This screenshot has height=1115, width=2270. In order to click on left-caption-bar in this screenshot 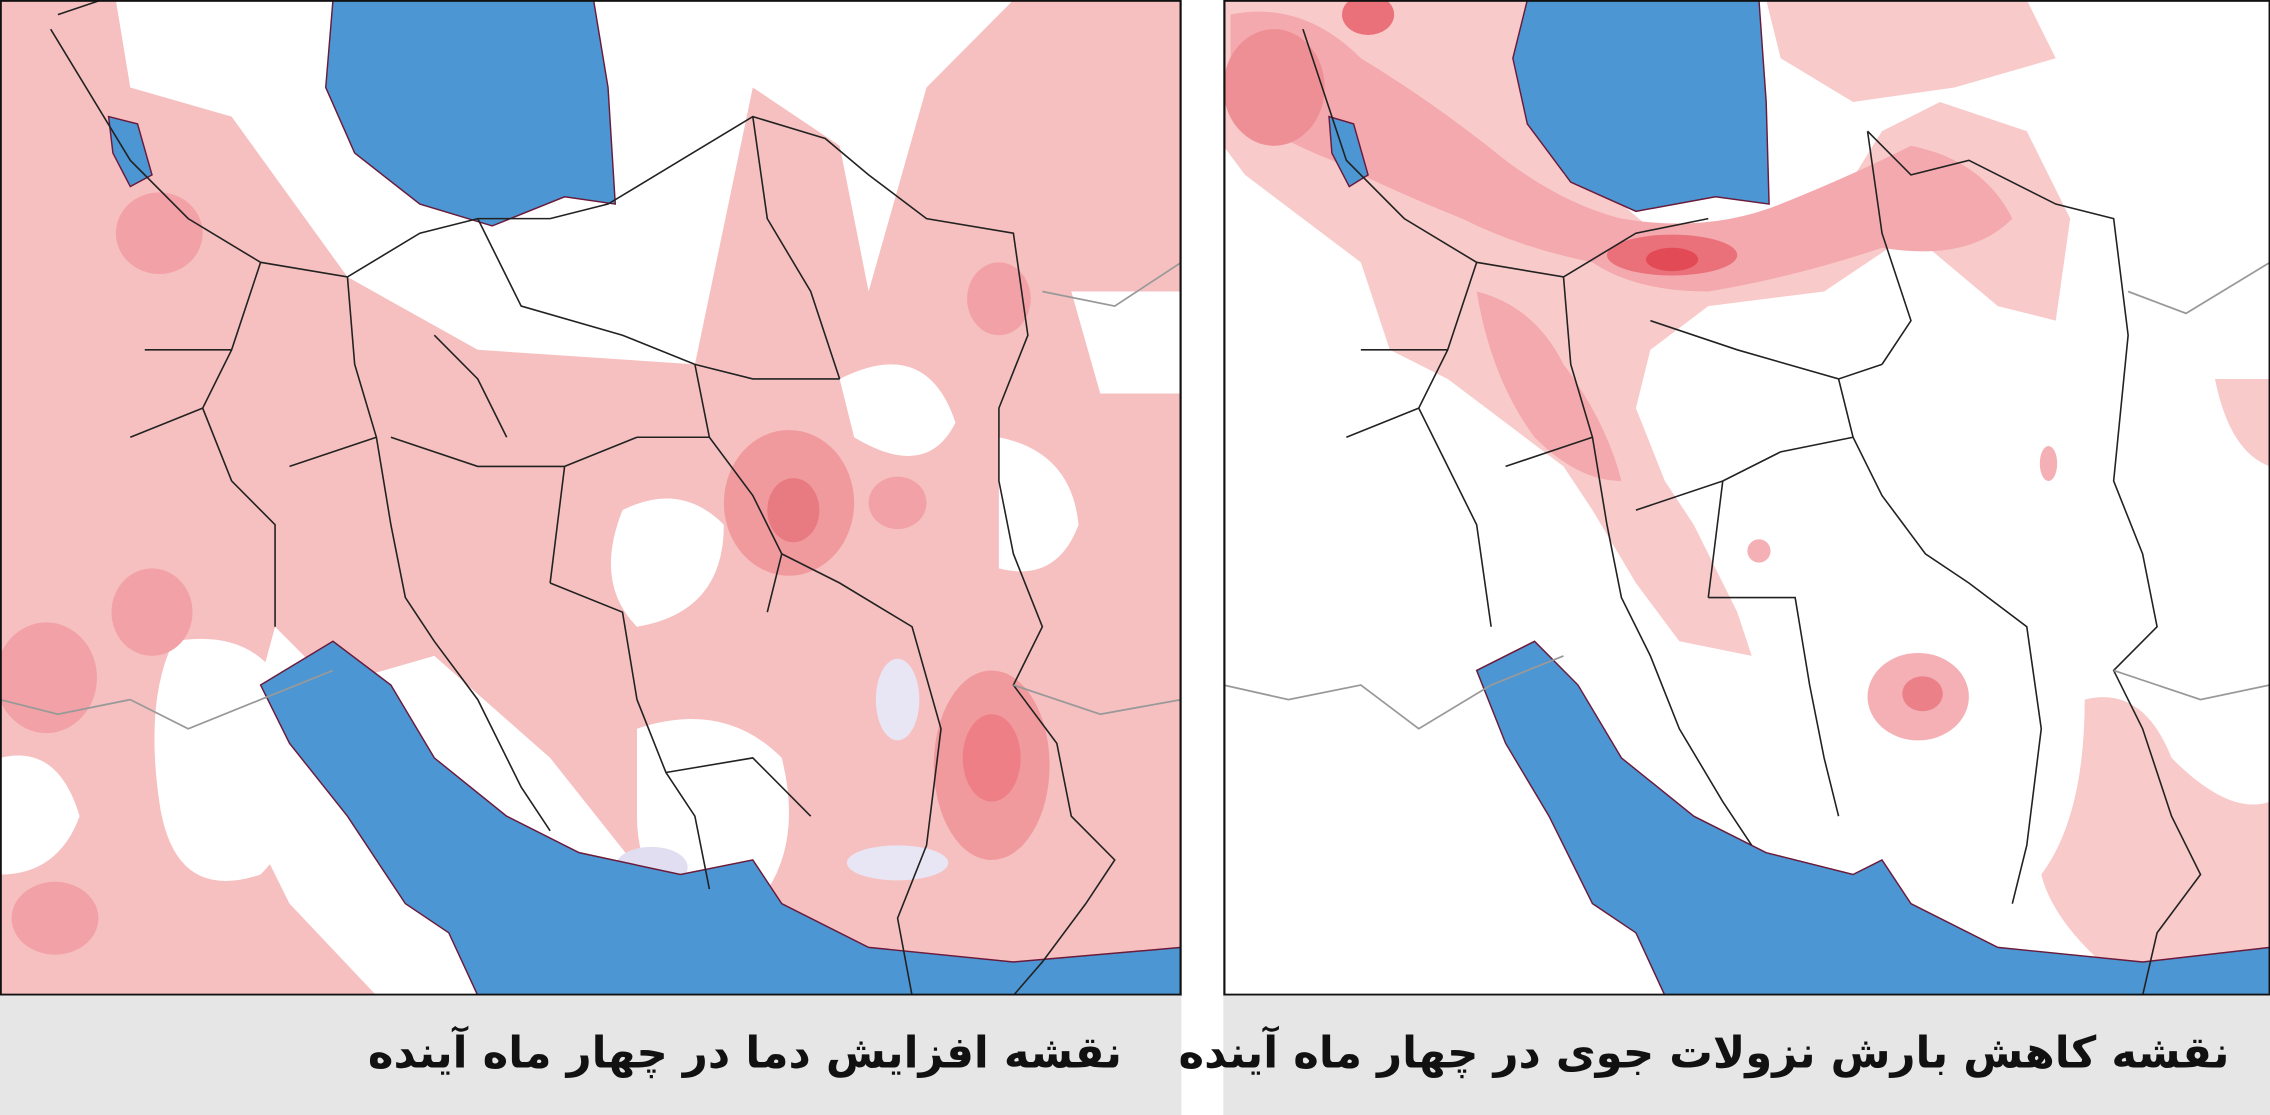, I will do `click(591, 1055)`.